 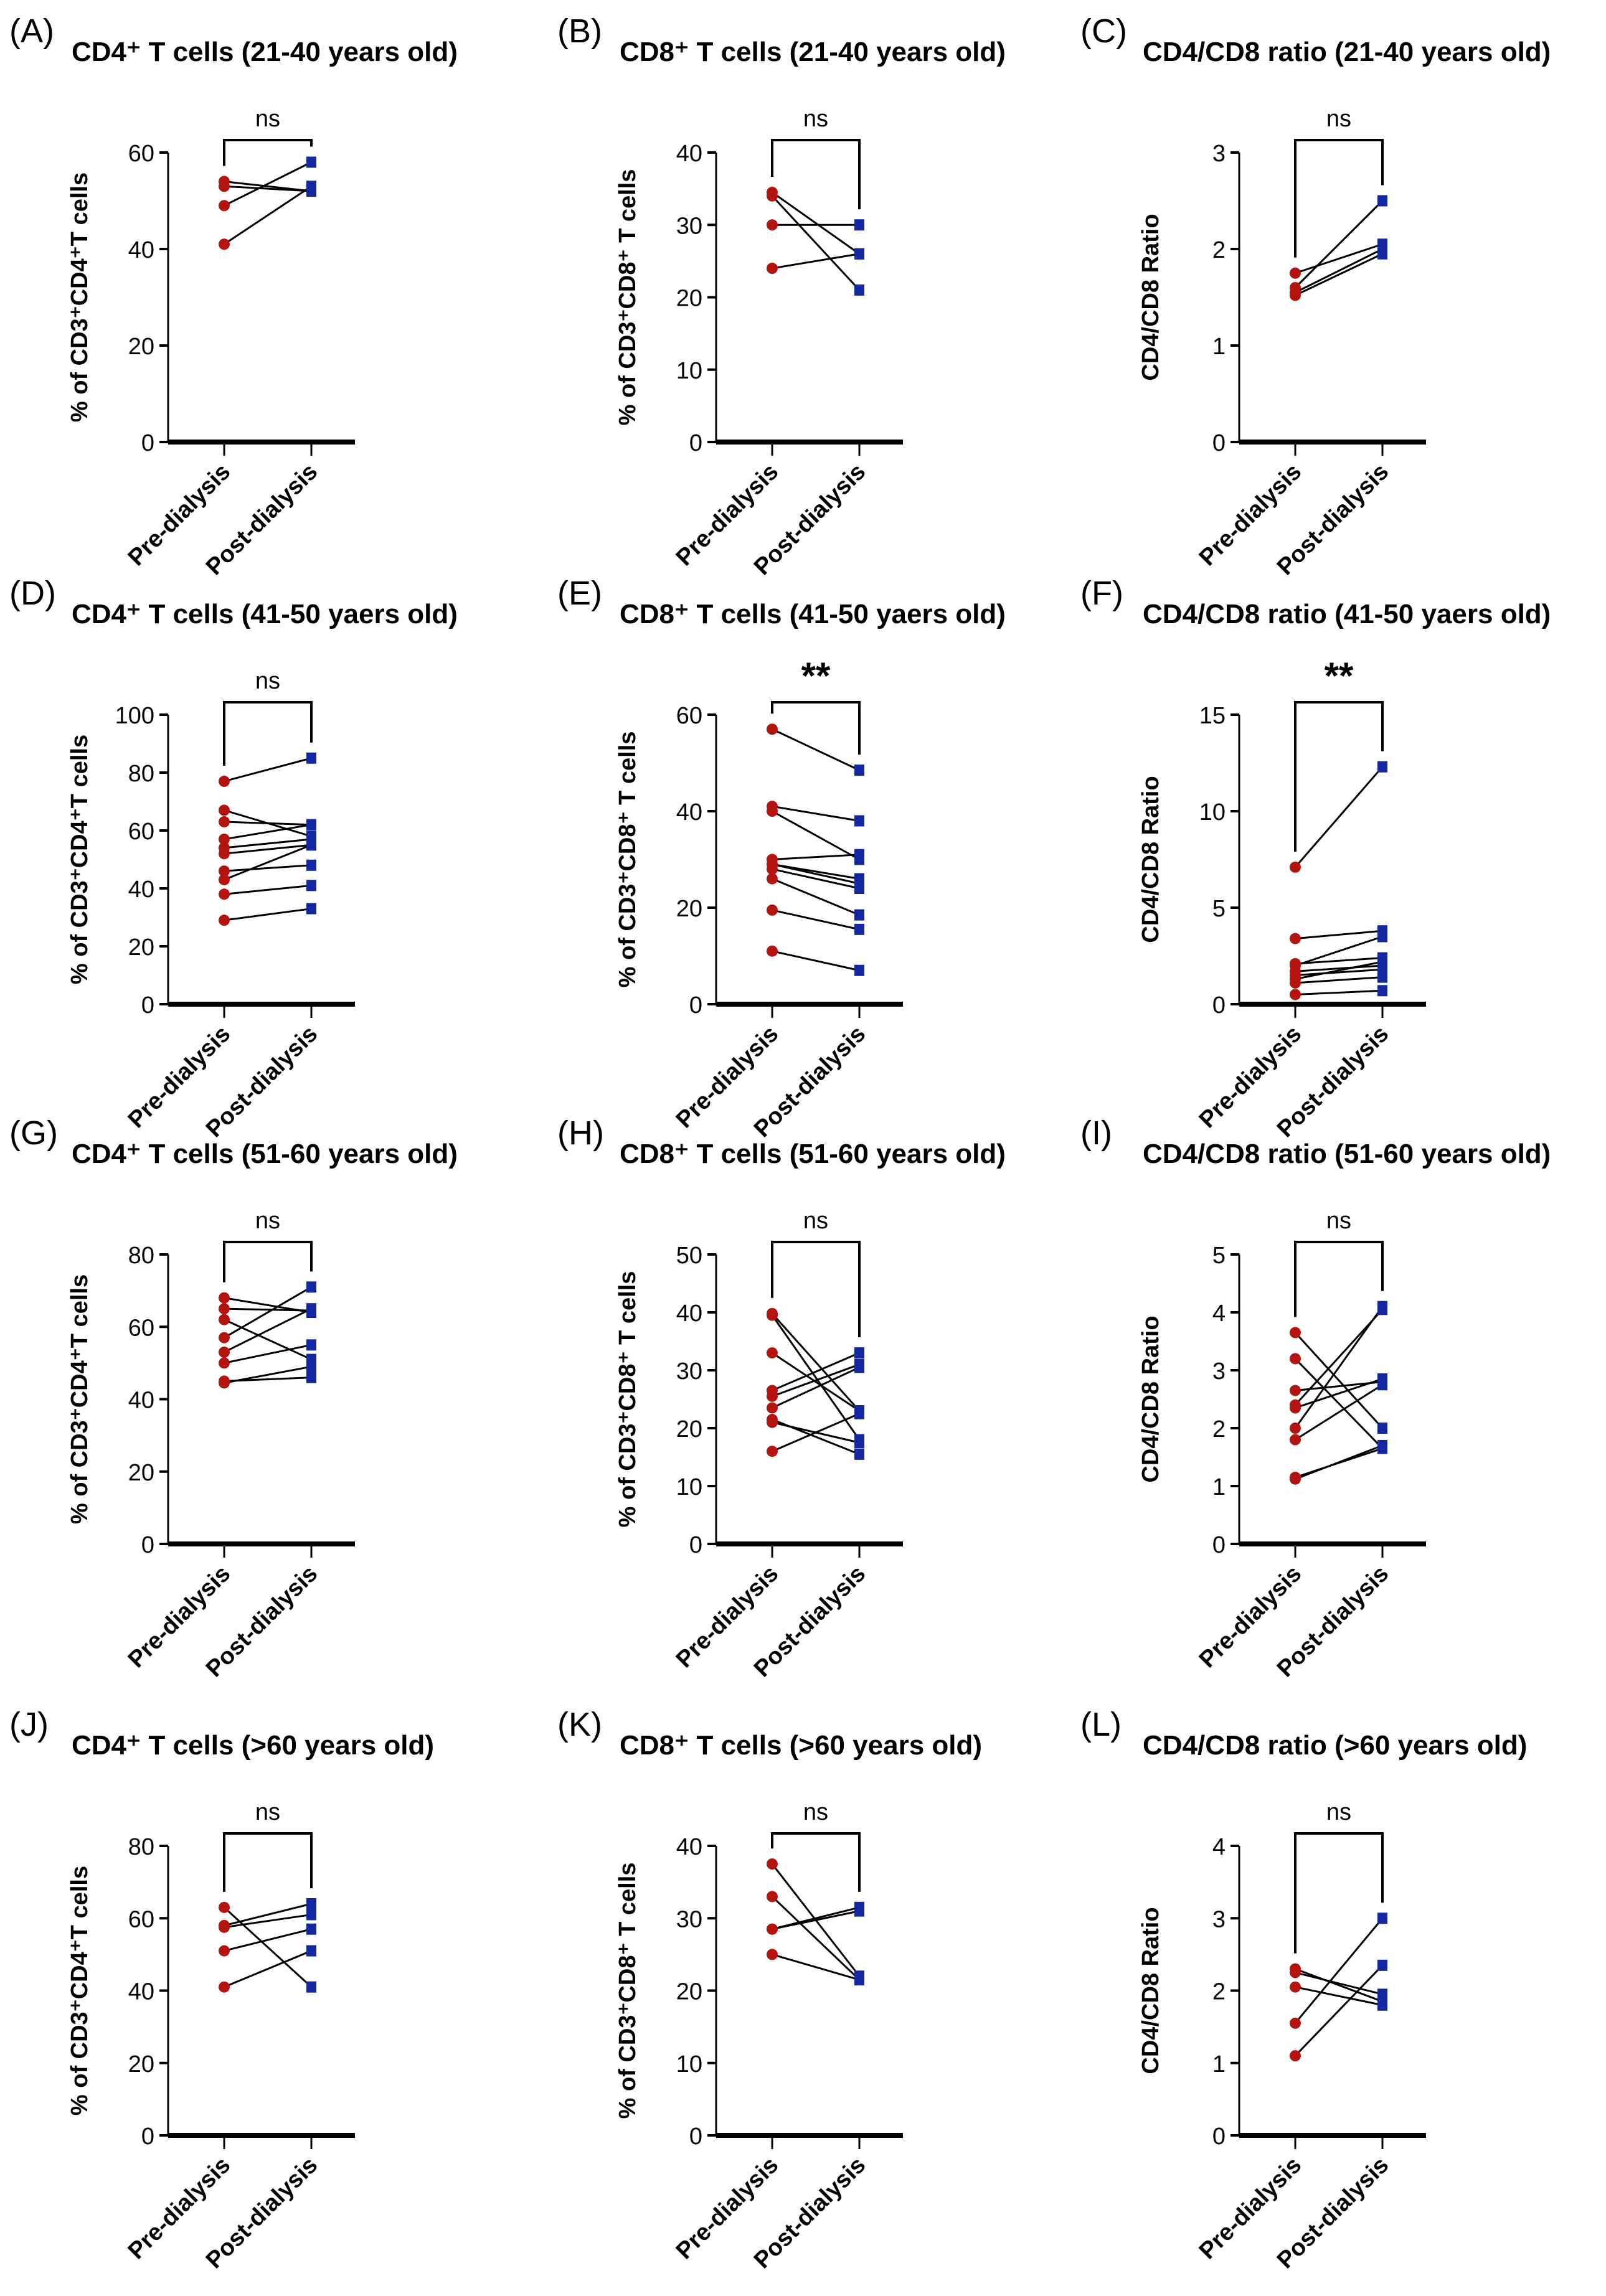 I want to click on panel-title: CD4/CD8 ratio (21-40 years old), so click(x=1347, y=52).